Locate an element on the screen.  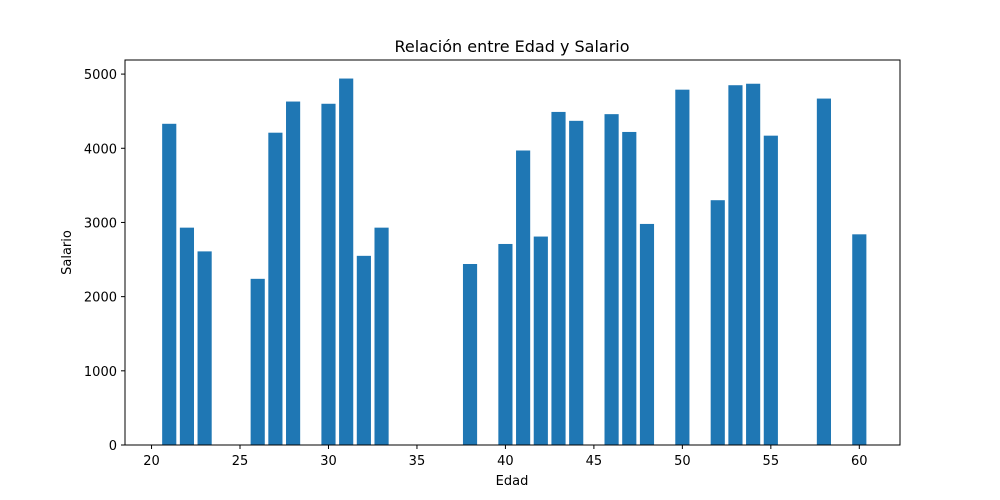
x-tick-label: 55 is located at coordinates (771, 461).